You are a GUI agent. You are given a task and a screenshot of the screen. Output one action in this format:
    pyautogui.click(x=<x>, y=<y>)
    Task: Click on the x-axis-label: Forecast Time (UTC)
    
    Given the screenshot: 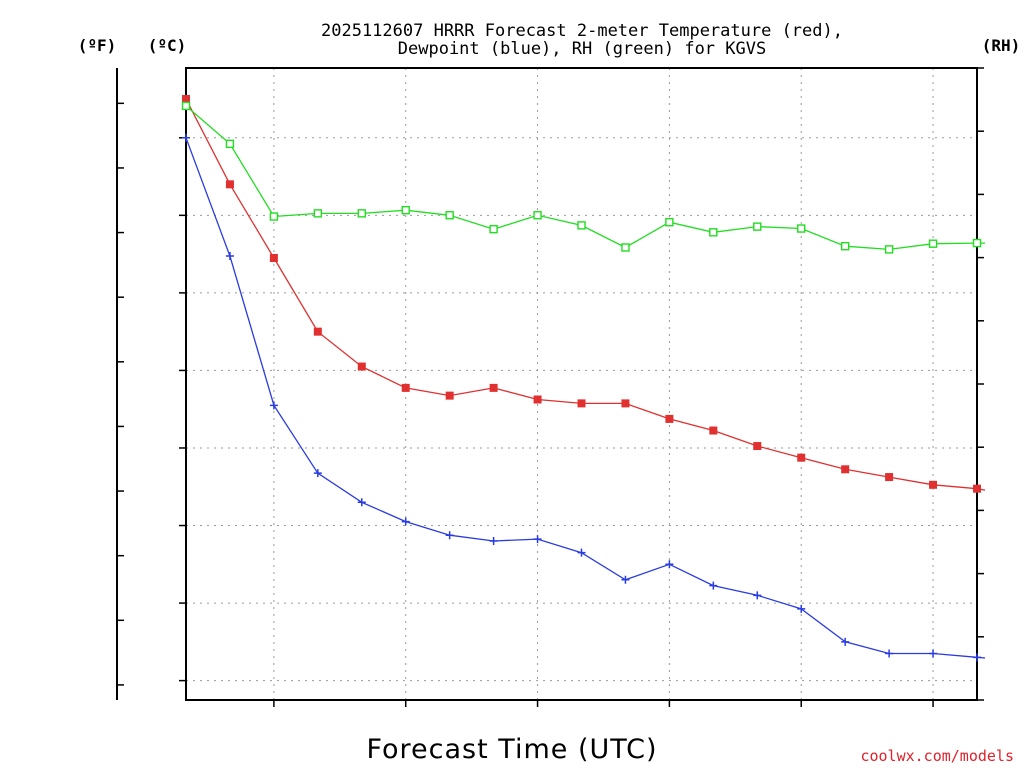 What is the action you would take?
    pyautogui.click(x=511, y=749)
    